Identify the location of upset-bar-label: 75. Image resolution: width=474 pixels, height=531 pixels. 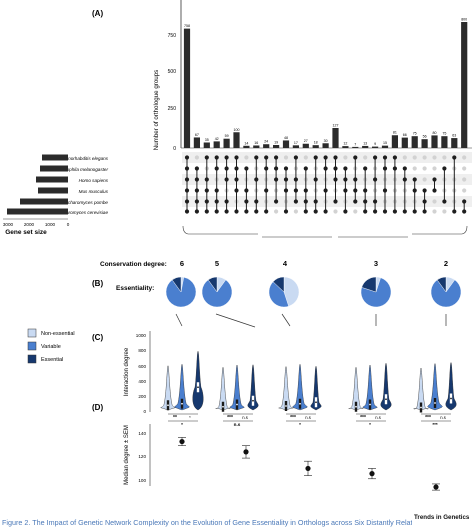
(444, 134).